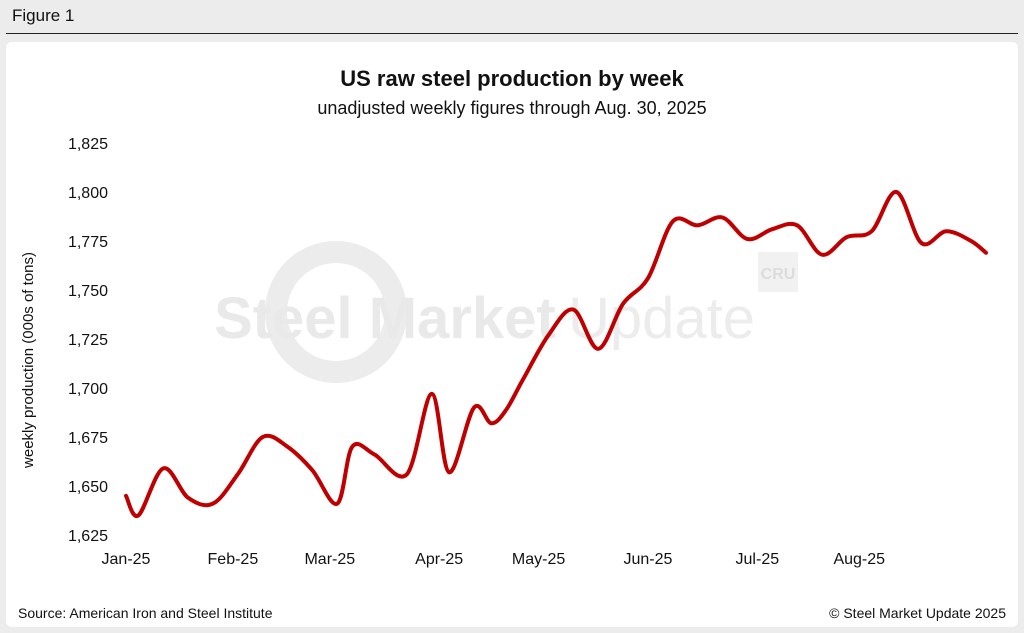  Describe the element at coordinates (126, 559) in the screenshot. I see `x-tick-label: Jan-25` at that location.